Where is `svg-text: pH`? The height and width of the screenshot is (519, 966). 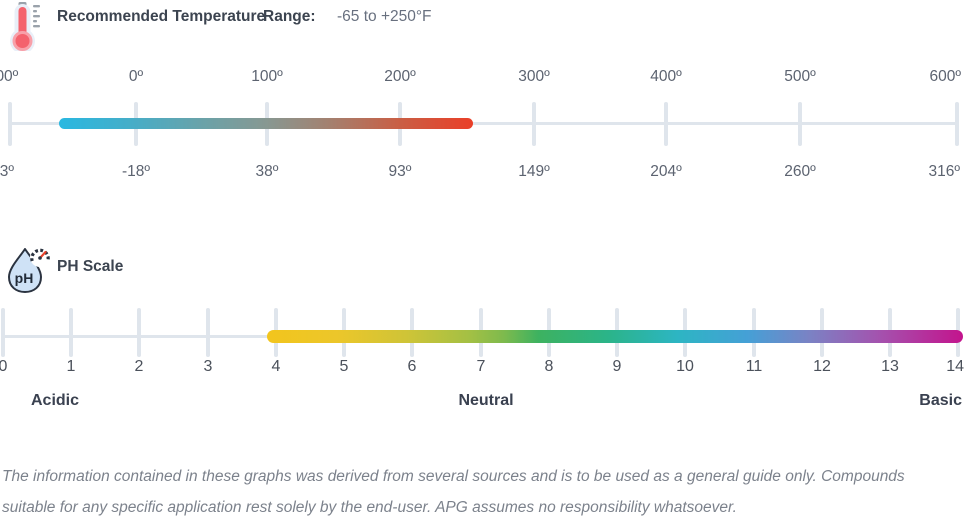
svg-text: pH is located at coordinates (24, 278).